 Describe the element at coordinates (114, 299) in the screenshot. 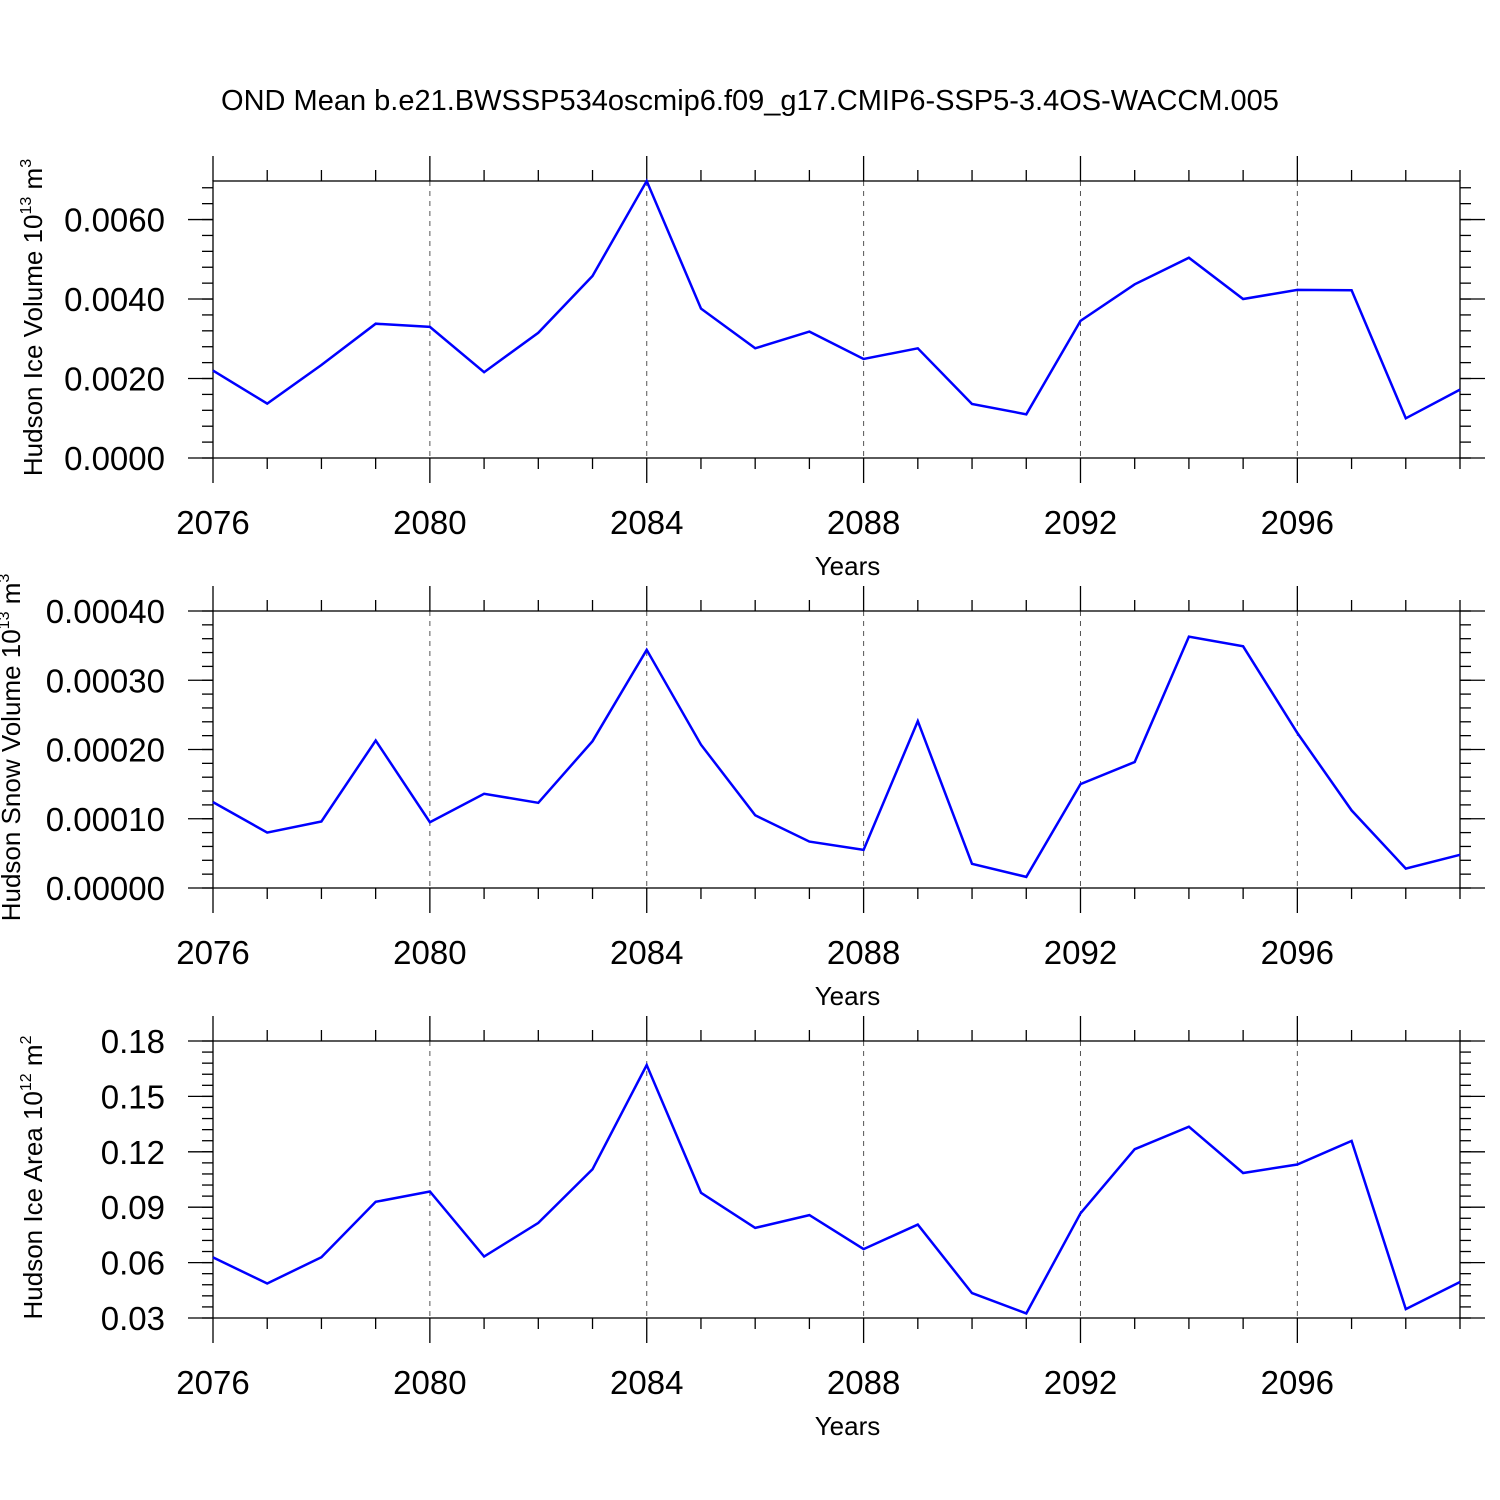

I see `y-tick-label: 0.0040` at that location.